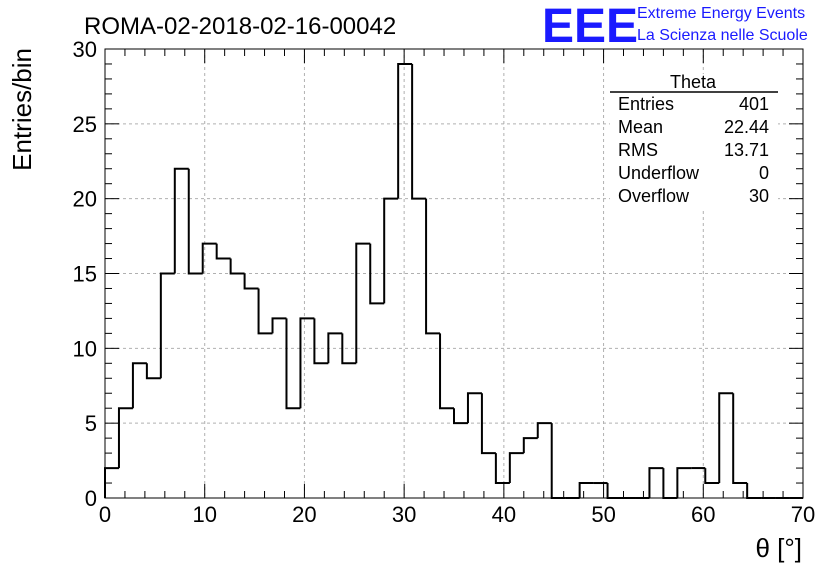  I want to click on x-axis-label: θ [°], so click(778, 548).